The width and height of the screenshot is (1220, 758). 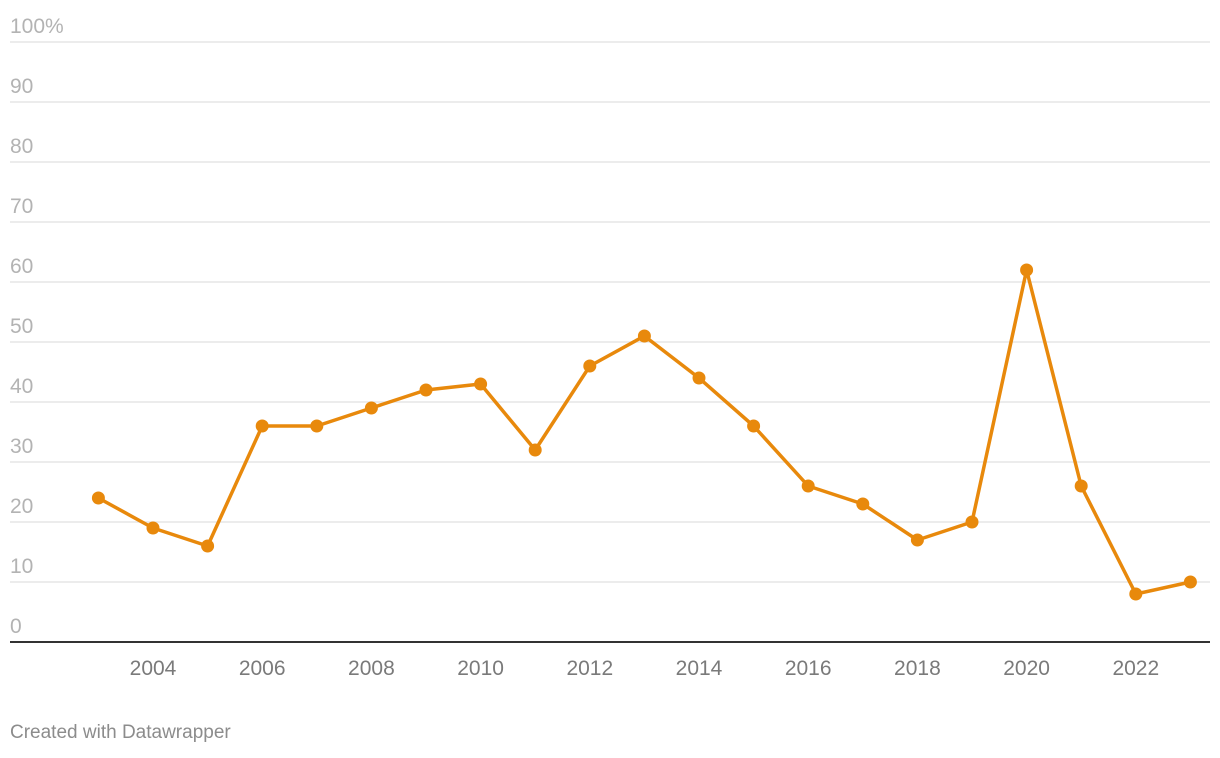 What do you see at coordinates (21, 146) in the screenshot?
I see `y-tick-label: 80` at bounding box center [21, 146].